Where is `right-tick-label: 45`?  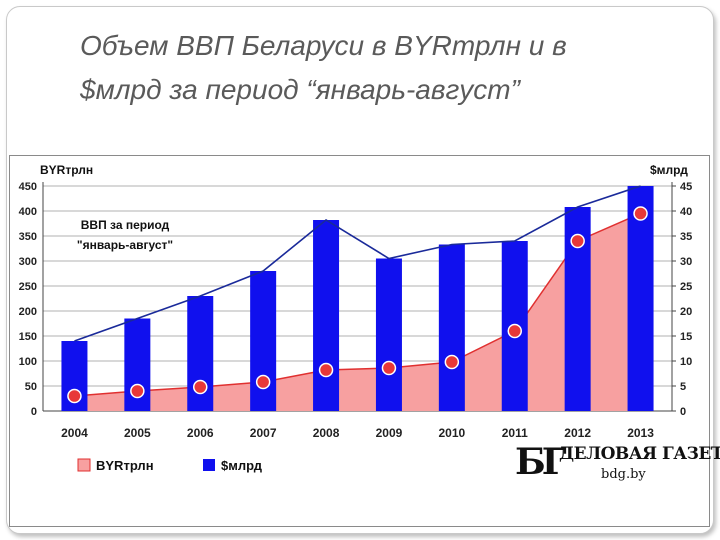
right-tick-label: 45 is located at coordinates (686, 187).